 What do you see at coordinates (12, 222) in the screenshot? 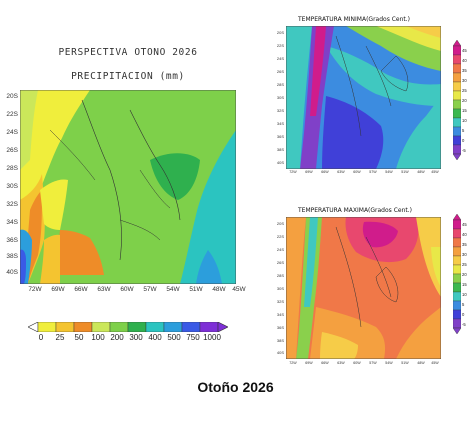
I see `lat-label: 34S` at bounding box center [12, 222].